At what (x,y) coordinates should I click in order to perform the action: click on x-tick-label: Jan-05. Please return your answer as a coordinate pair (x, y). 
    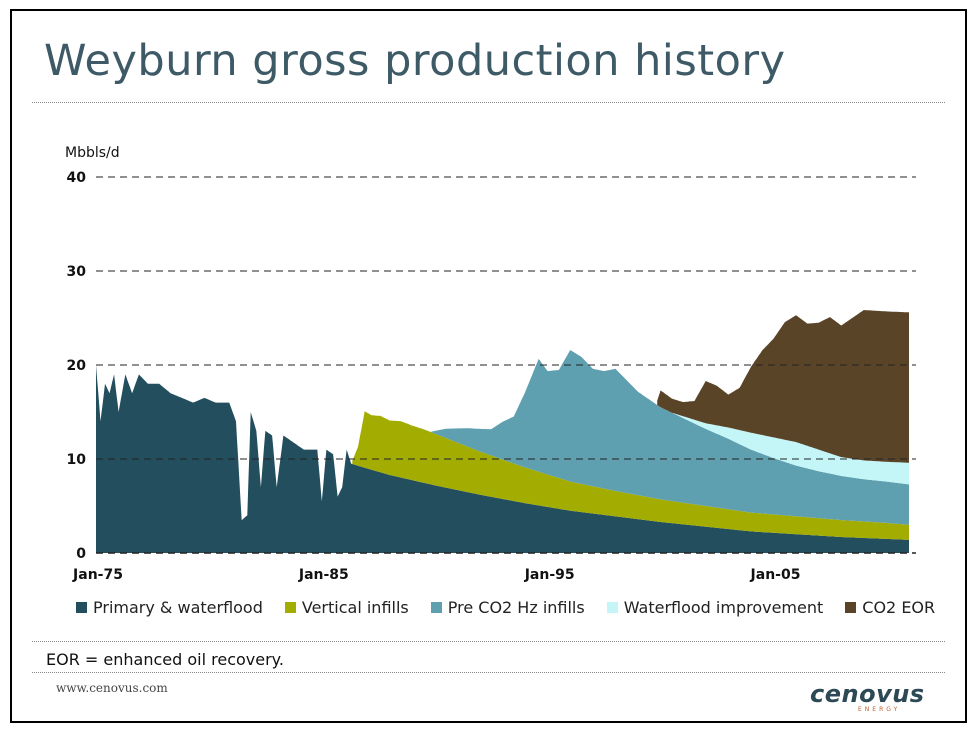
    Looking at the image, I should click on (775, 575).